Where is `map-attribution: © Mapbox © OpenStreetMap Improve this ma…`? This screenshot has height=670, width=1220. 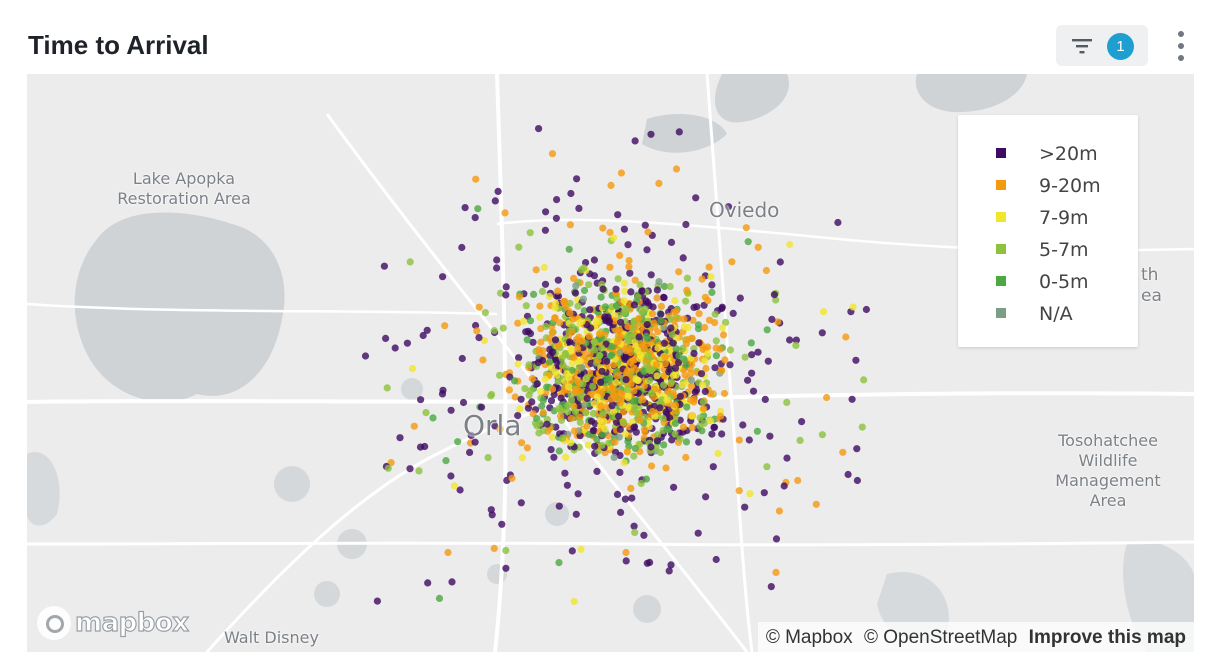 map-attribution: © Mapbox © OpenStreetMap Improve this ma… is located at coordinates (975, 637).